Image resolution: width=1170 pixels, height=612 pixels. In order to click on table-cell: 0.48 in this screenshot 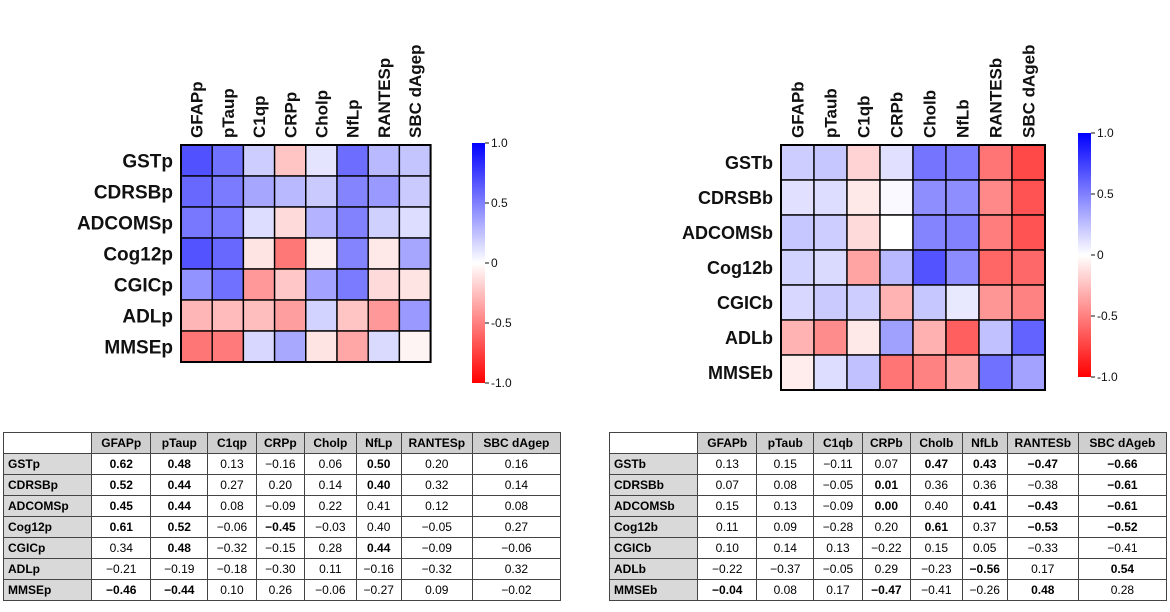, I will do `click(179, 464)`.